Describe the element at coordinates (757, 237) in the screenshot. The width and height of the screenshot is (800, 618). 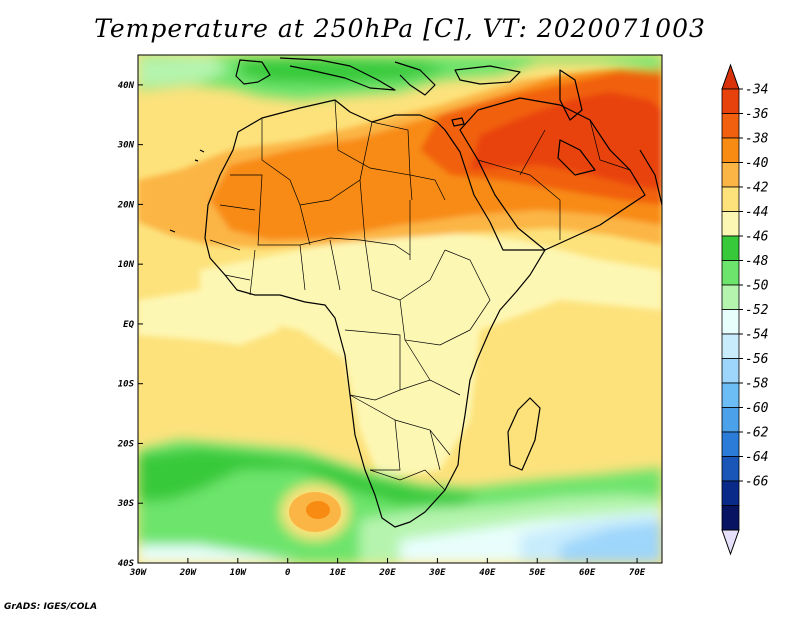
I see `colorbar-level-label: -46` at that location.